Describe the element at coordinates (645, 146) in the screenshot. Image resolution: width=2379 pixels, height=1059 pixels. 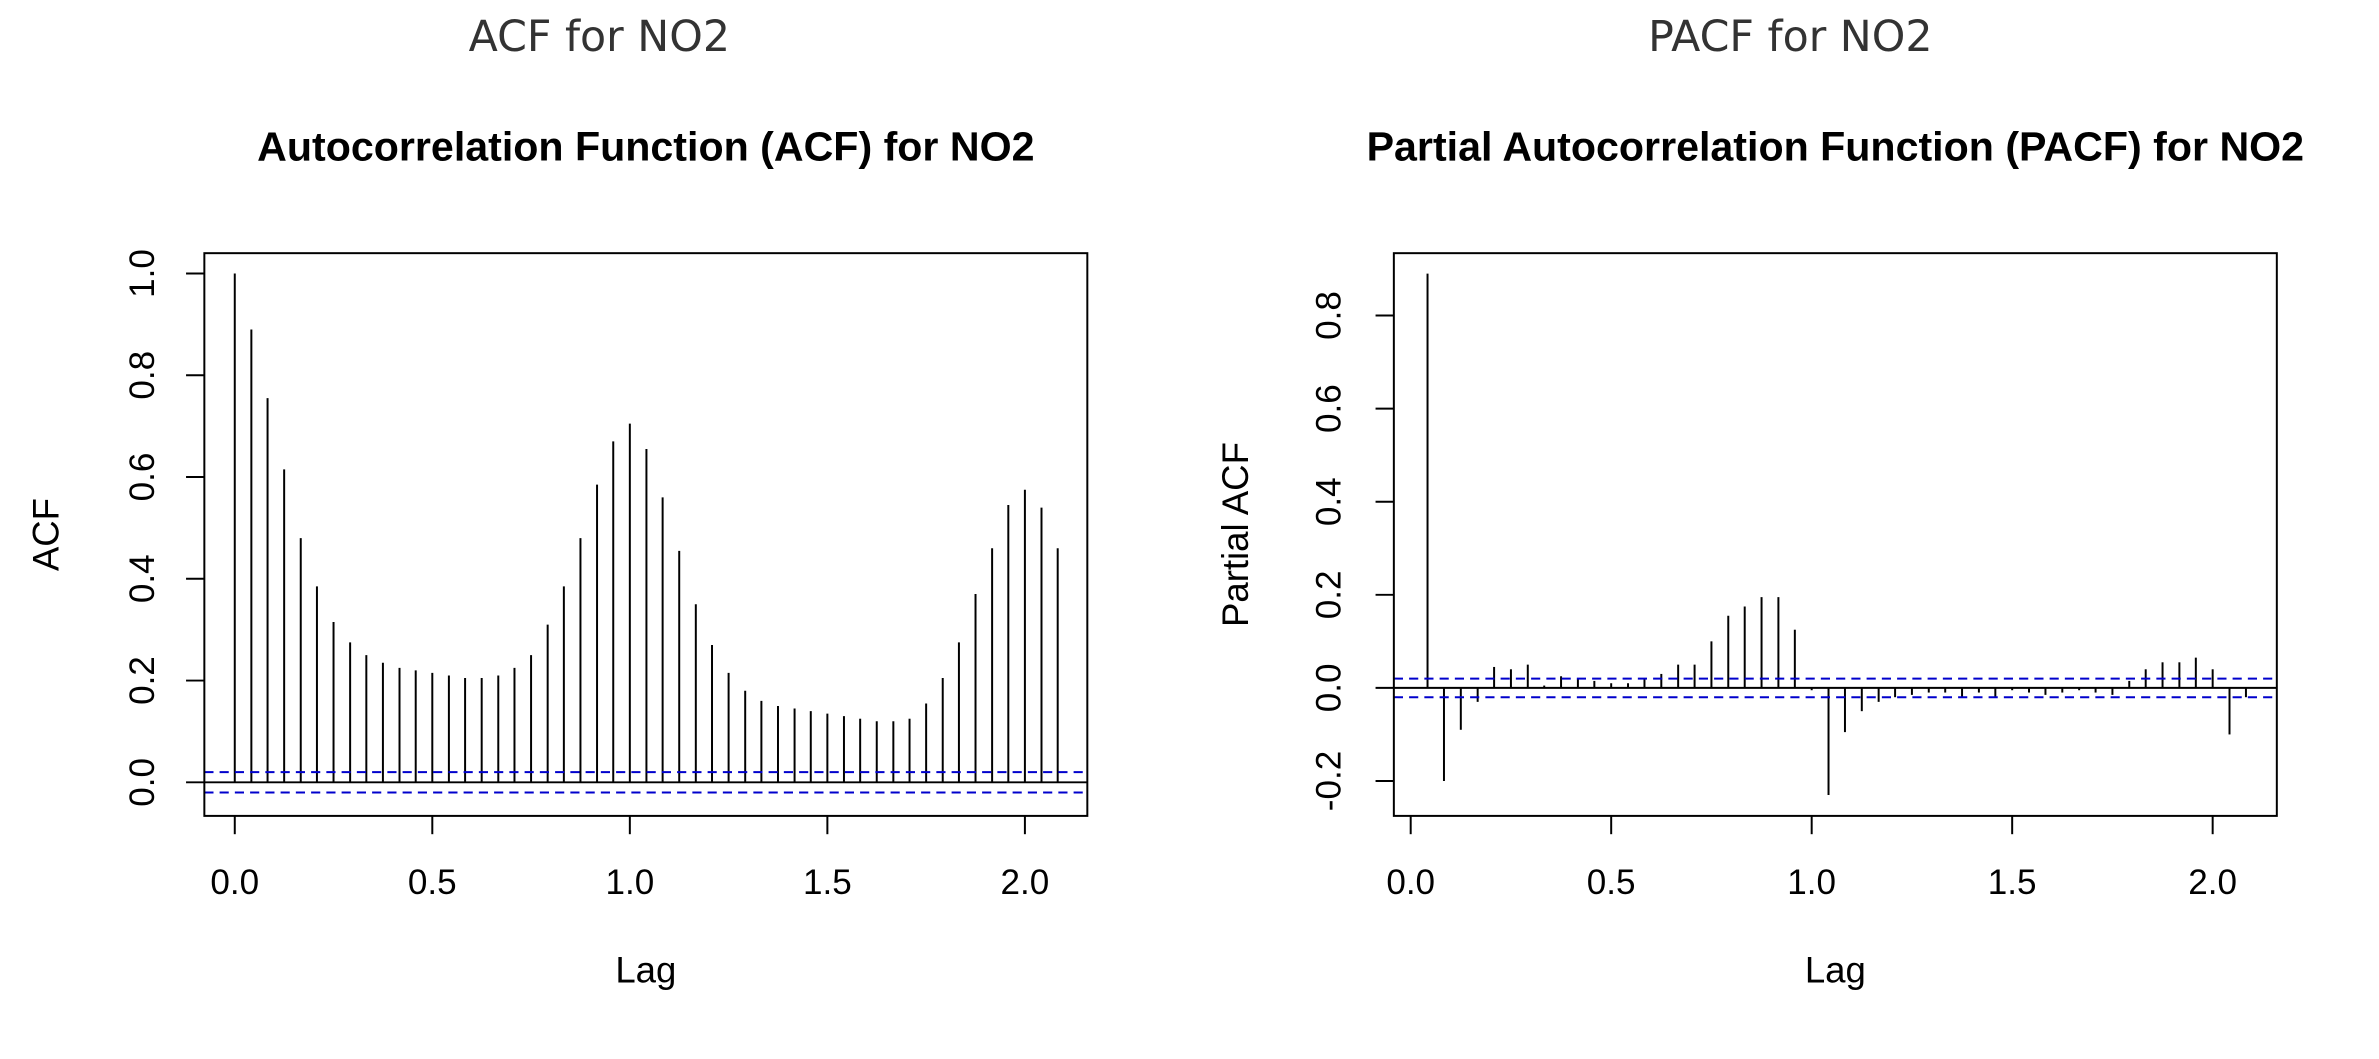
I see `chart-title: Autocorrelation Function (ACF) for NO2` at that location.